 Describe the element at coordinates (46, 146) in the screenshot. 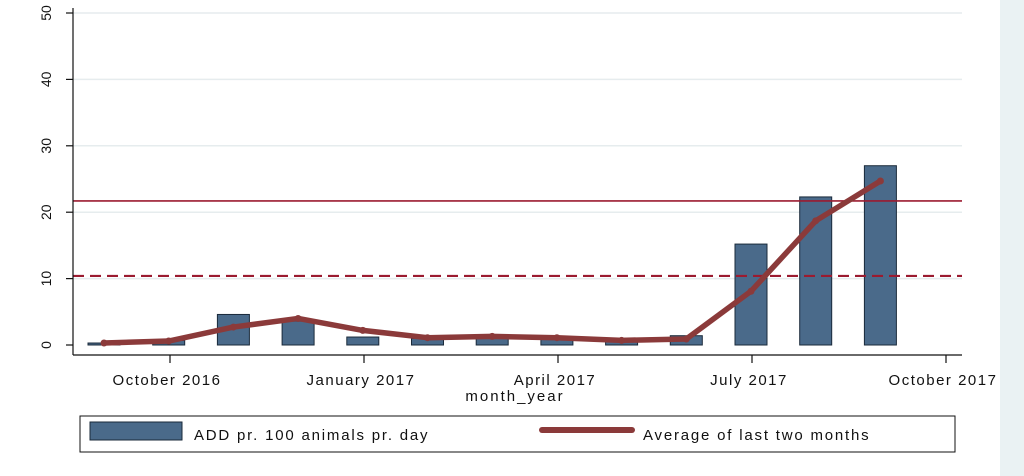

I see `y-tick-label: 30` at that location.